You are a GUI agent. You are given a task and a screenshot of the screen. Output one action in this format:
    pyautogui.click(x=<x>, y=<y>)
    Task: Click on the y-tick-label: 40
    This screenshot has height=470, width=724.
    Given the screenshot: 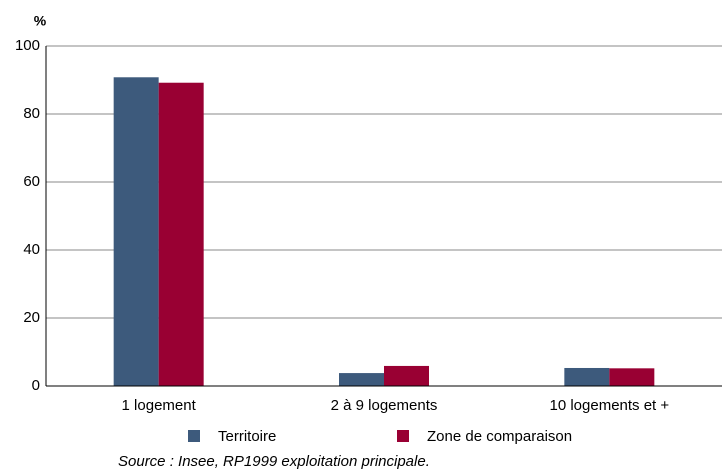 What is the action you would take?
    pyautogui.click(x=31, y=249)
    